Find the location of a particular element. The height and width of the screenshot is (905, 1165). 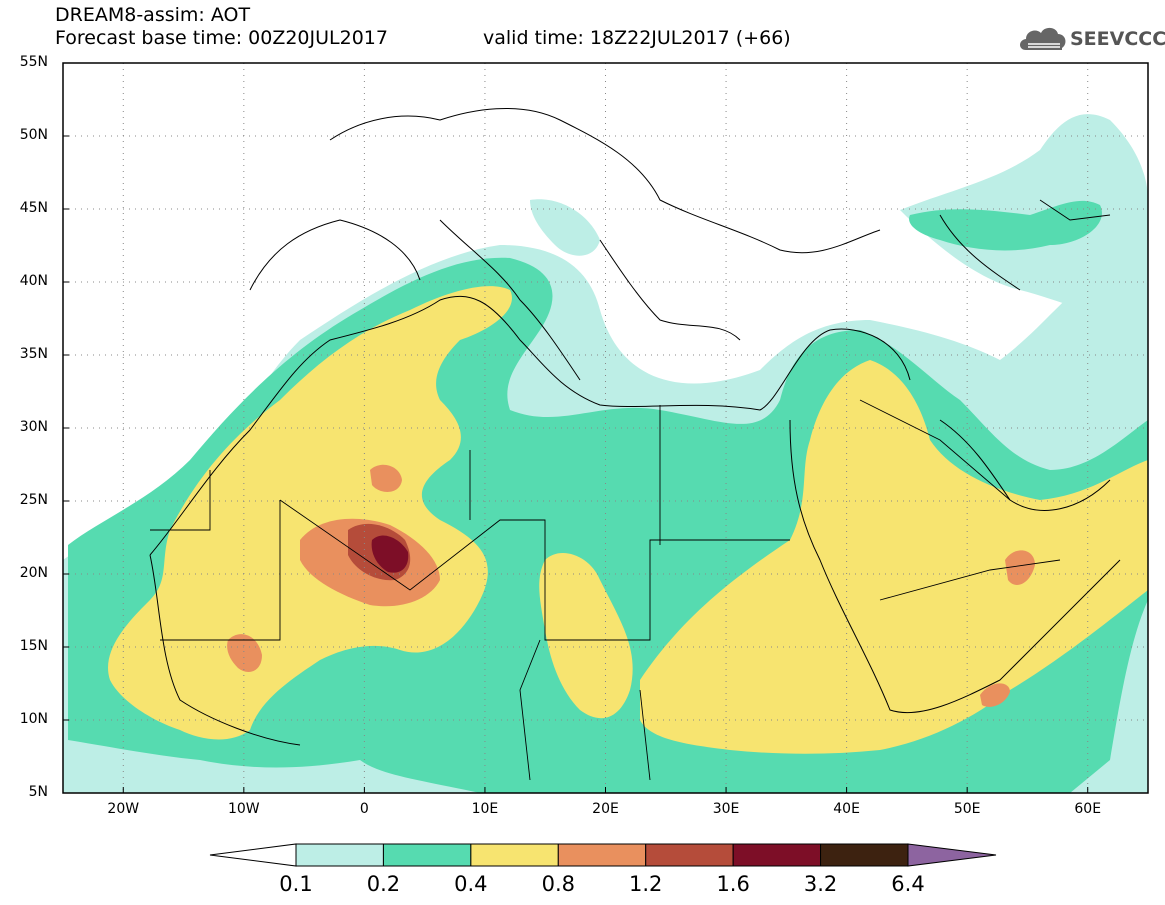

aot-0.8-region-oman is located at coordinates (1020, 567).